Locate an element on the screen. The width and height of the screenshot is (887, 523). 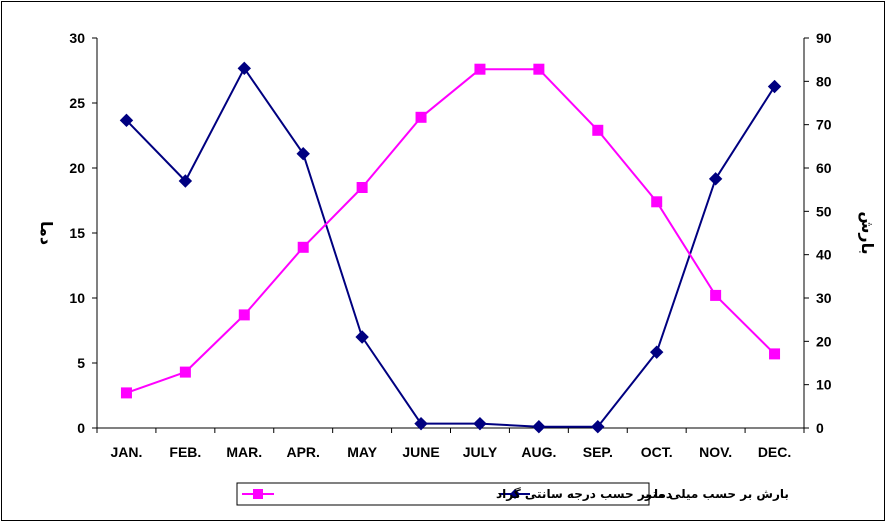
legend-entry-temperature: دما بر حسب درجه سانتی گراد is located at coordinates (584, 494).